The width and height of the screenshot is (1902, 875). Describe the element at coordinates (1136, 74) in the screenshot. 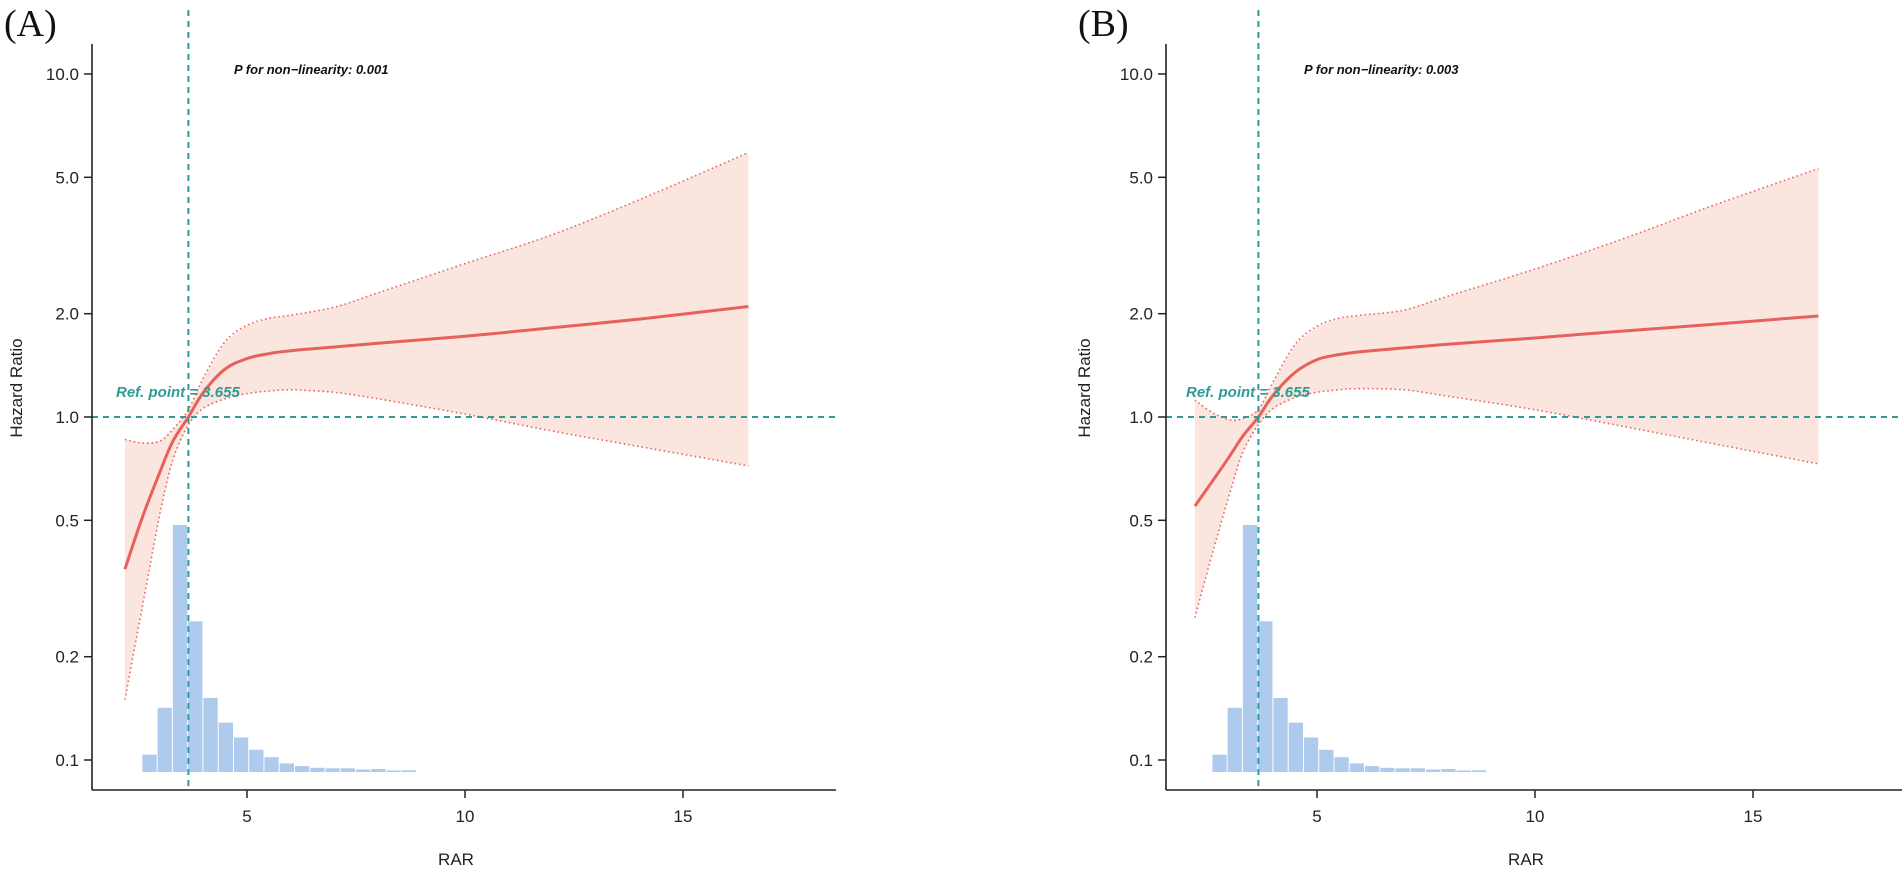

I see `panel-b-y-tick-label: 10.0` at that location.